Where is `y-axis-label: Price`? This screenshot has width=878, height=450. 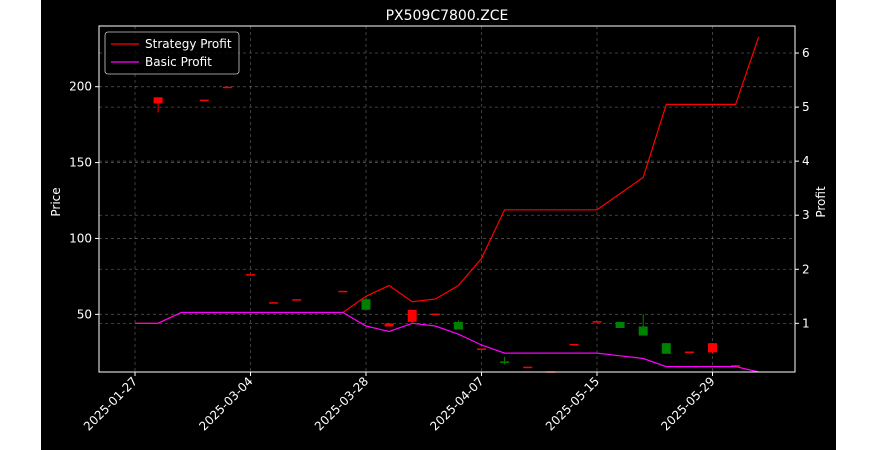
y-axis-label: Price is located at coordinates (56, 201).